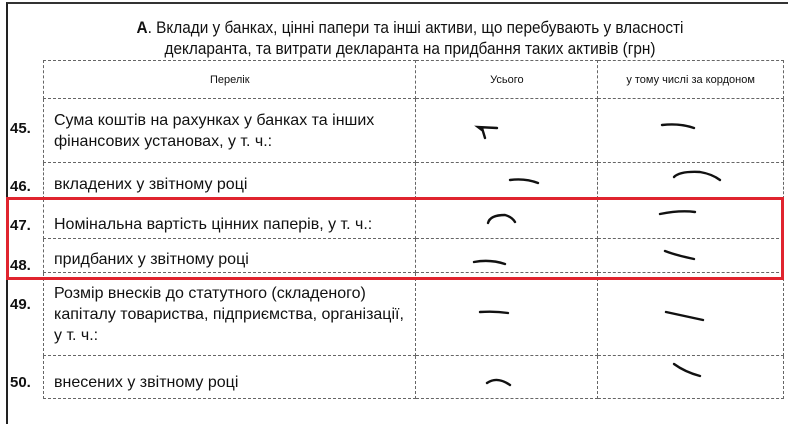 The height and width of the screenshot is (424, 788). I want to click on dash-50-total, so click(498, 382).